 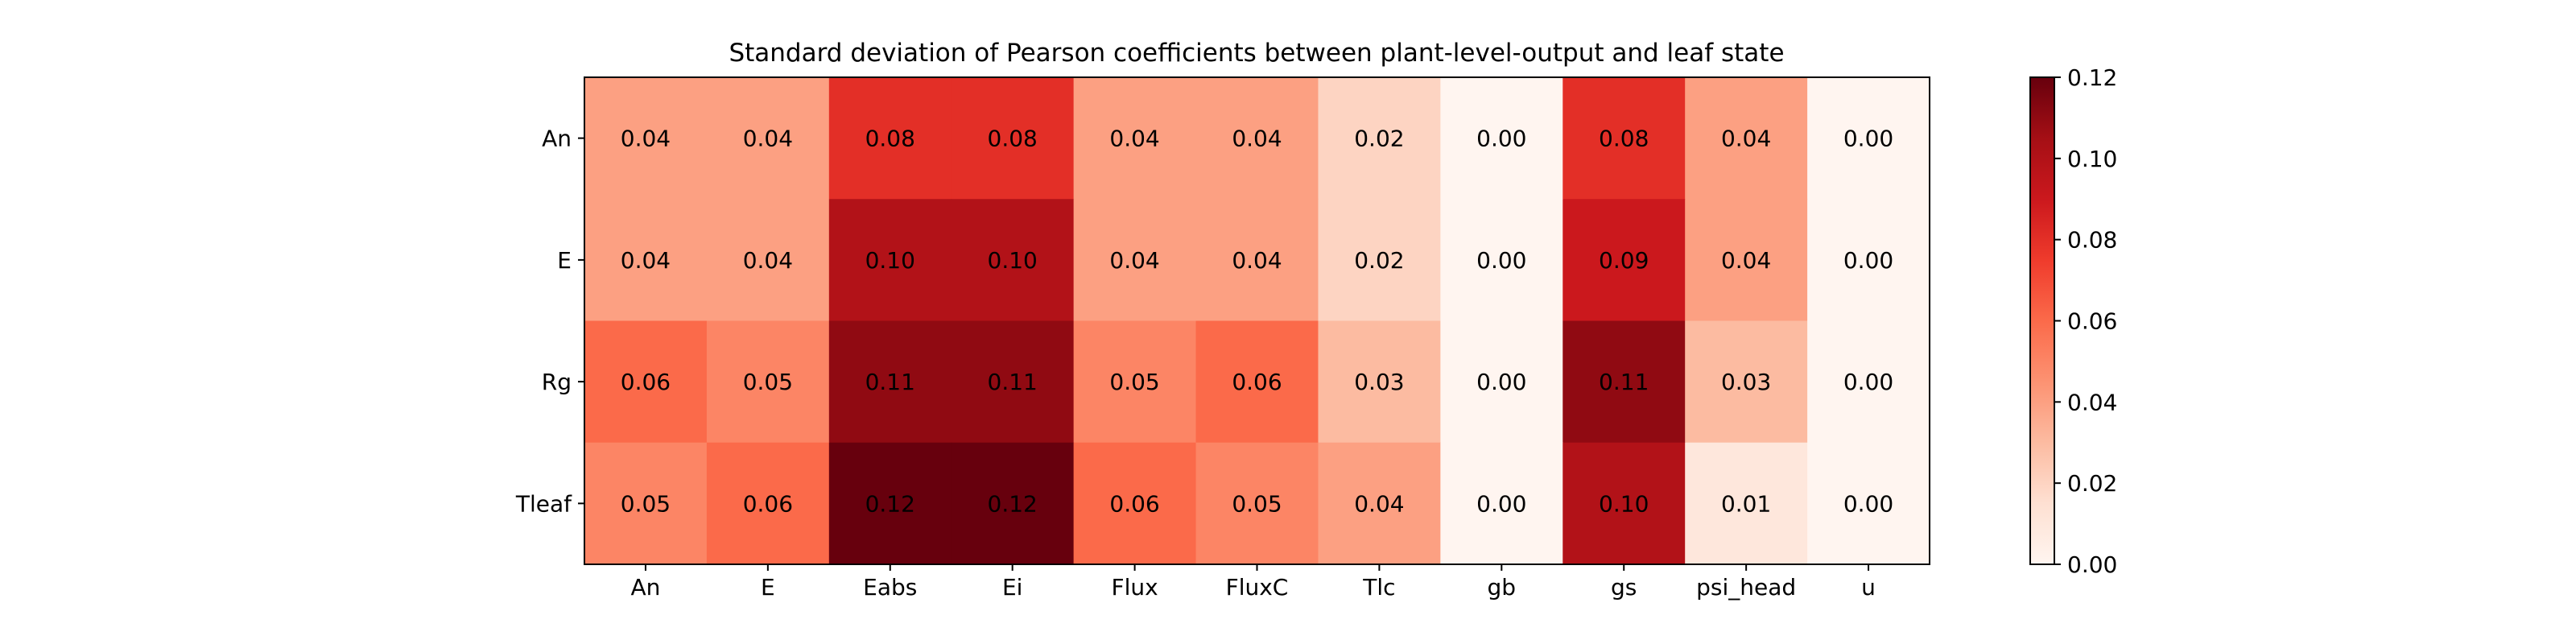 I want to click on colorbar-tick-label: 0.12, so click(x=2092, y=77).